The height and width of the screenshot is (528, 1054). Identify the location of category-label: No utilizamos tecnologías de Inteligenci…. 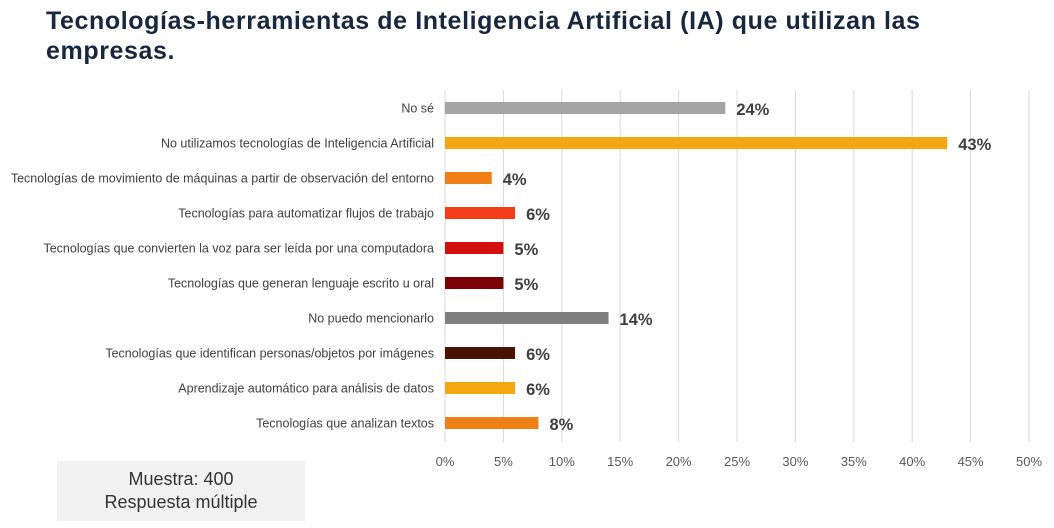
(297, 144).